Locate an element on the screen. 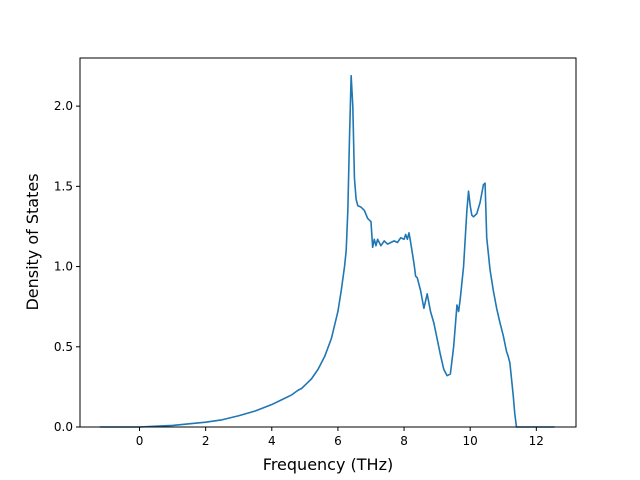 The height and width of the screenshot is (480, 640). x-axis-ticks: 0 2 4 6 8 10 12 is located at coordinates (340, 437).